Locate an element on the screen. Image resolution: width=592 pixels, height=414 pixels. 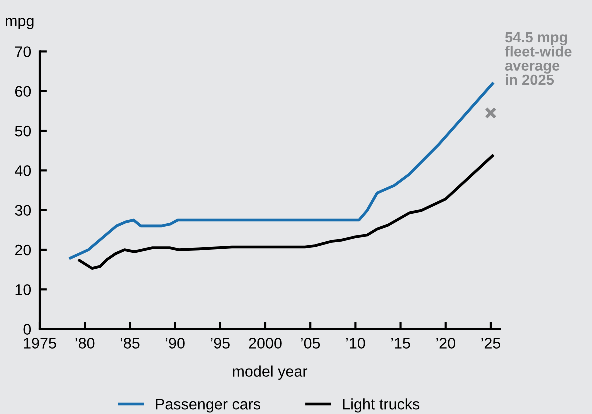
x-tick-label: ’85 is located at coordinates (130, 343).